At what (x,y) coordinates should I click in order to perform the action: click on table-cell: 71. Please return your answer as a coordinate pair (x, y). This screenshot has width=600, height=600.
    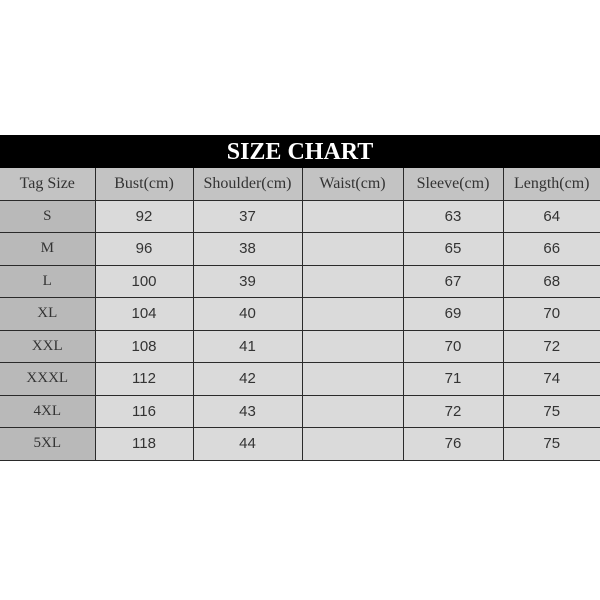
    Looking at the image, I should click on (453, 379).